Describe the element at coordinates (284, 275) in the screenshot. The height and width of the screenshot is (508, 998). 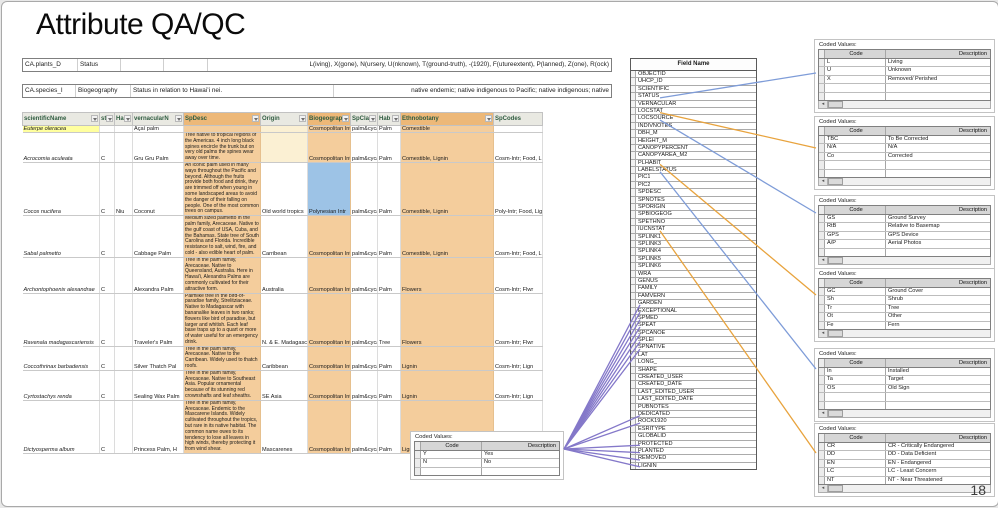
I see `cell: Australia` at that location.